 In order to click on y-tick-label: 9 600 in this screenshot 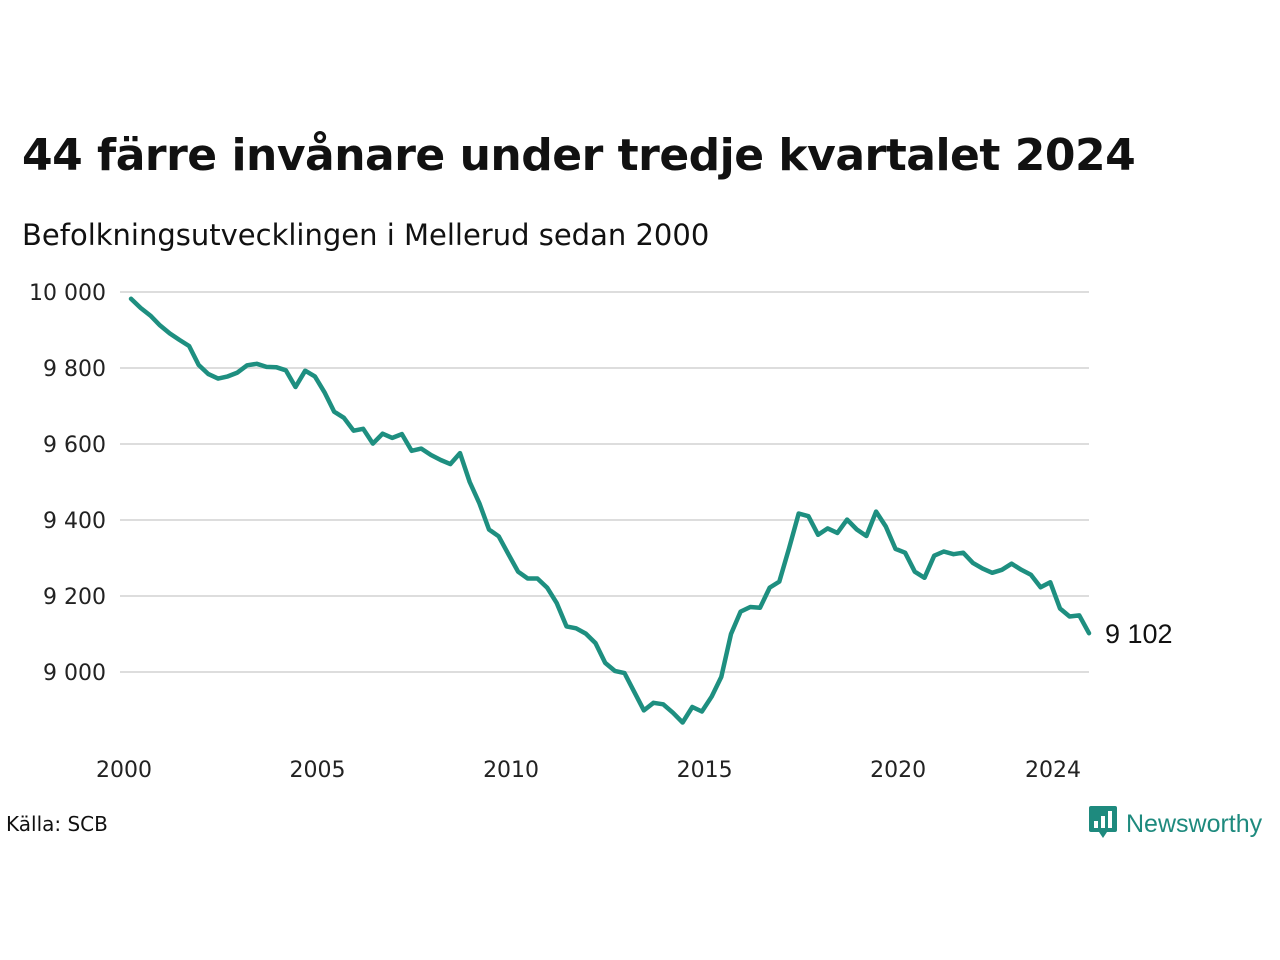, I will do `click(74, 445)`.